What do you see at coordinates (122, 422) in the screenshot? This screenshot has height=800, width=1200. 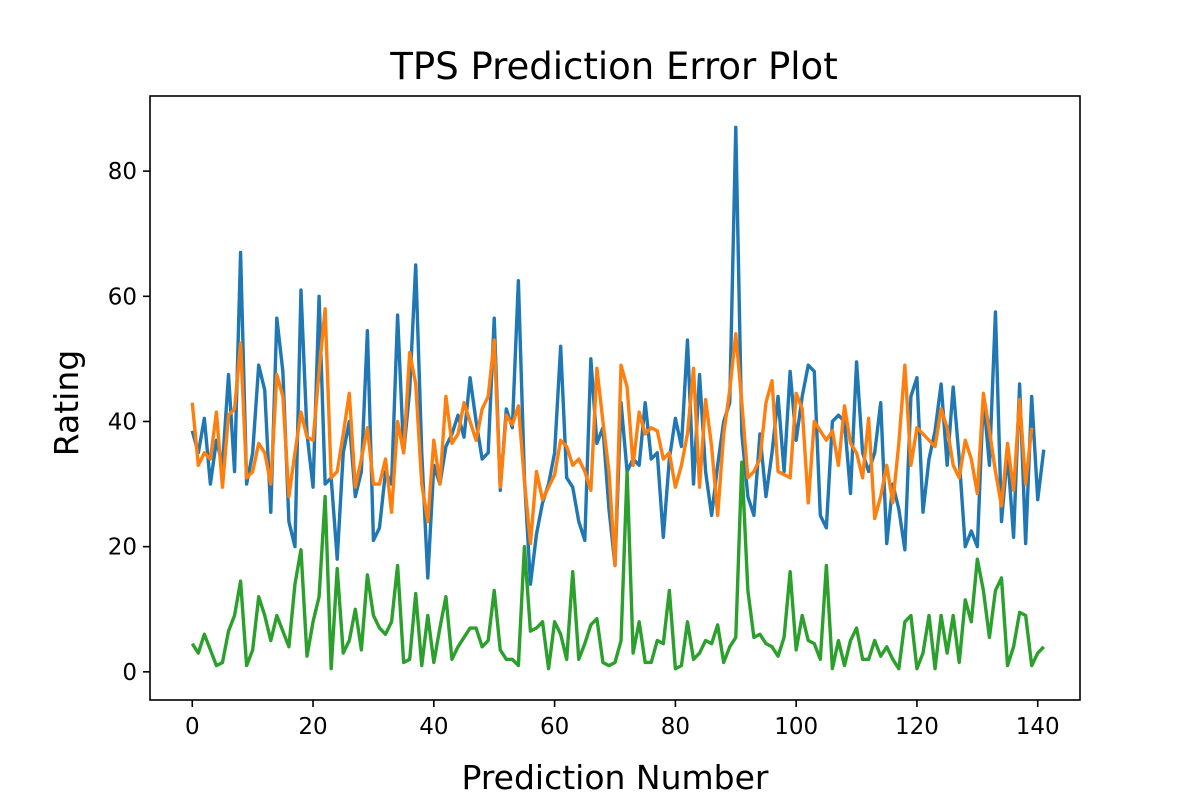 I see `y-tick-label: 40` at bounding box center [122, 422].